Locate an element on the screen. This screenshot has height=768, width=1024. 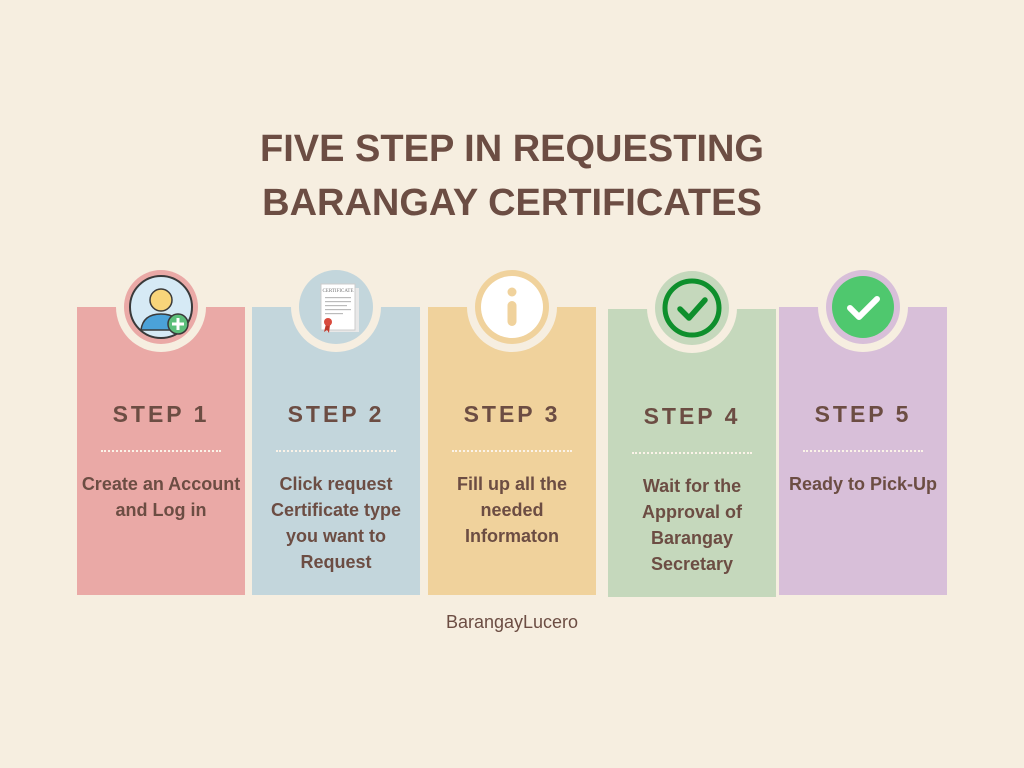
add-user-icon is located at coordinates (161, 307).